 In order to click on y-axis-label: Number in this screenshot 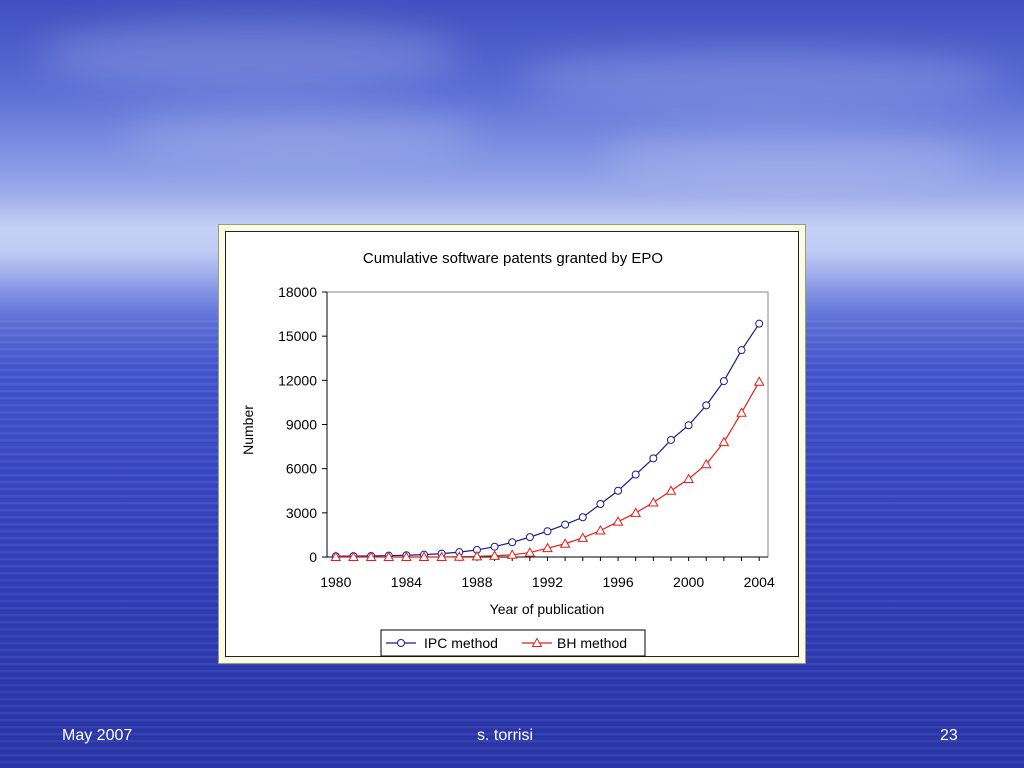, I will do `click(248, 430)`.